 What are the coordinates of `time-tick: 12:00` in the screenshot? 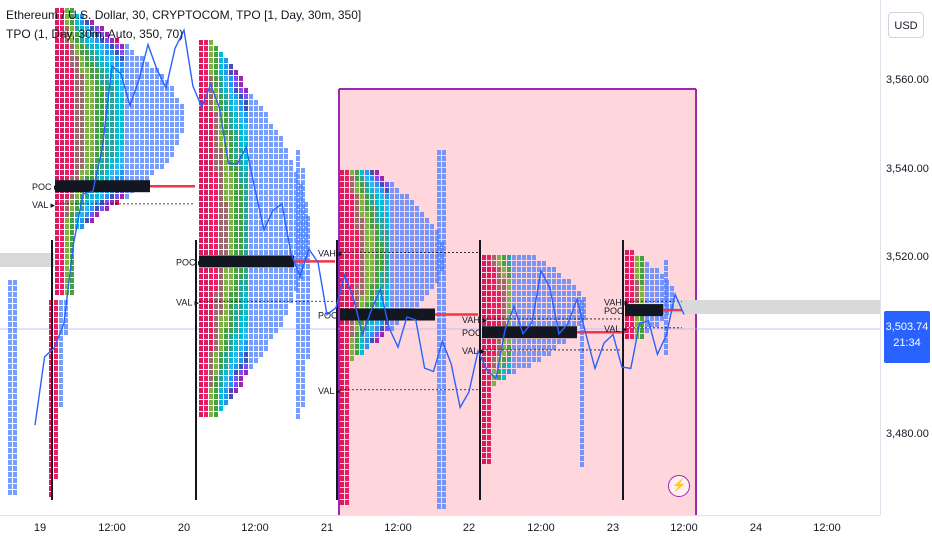 It's located at (255, 528).